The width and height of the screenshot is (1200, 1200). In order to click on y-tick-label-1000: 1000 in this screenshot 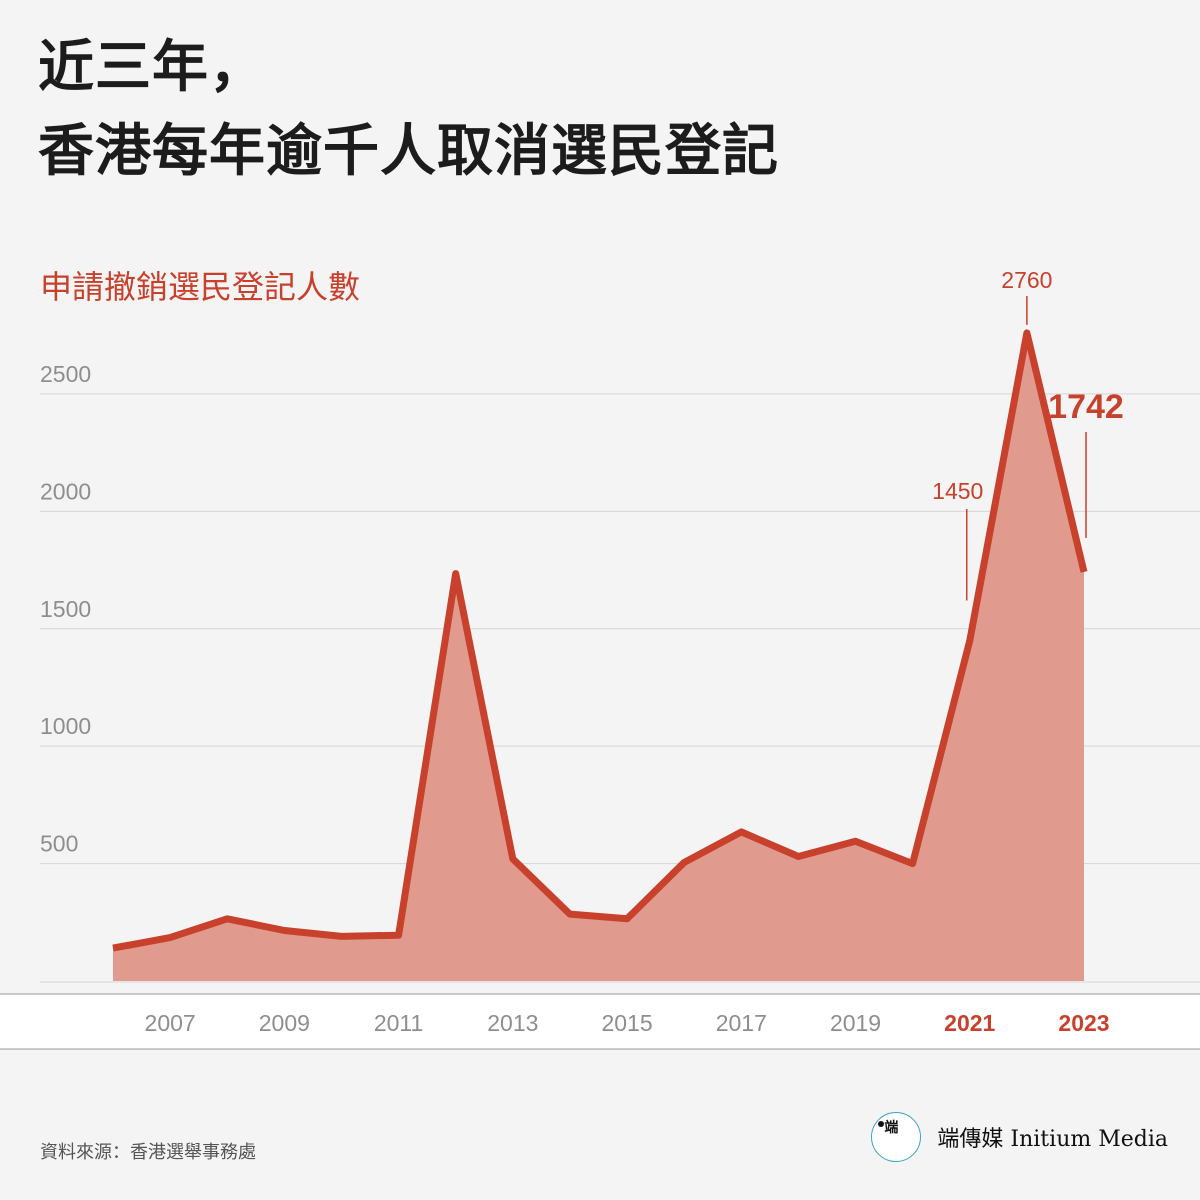, I will do `click(65, 726)`.